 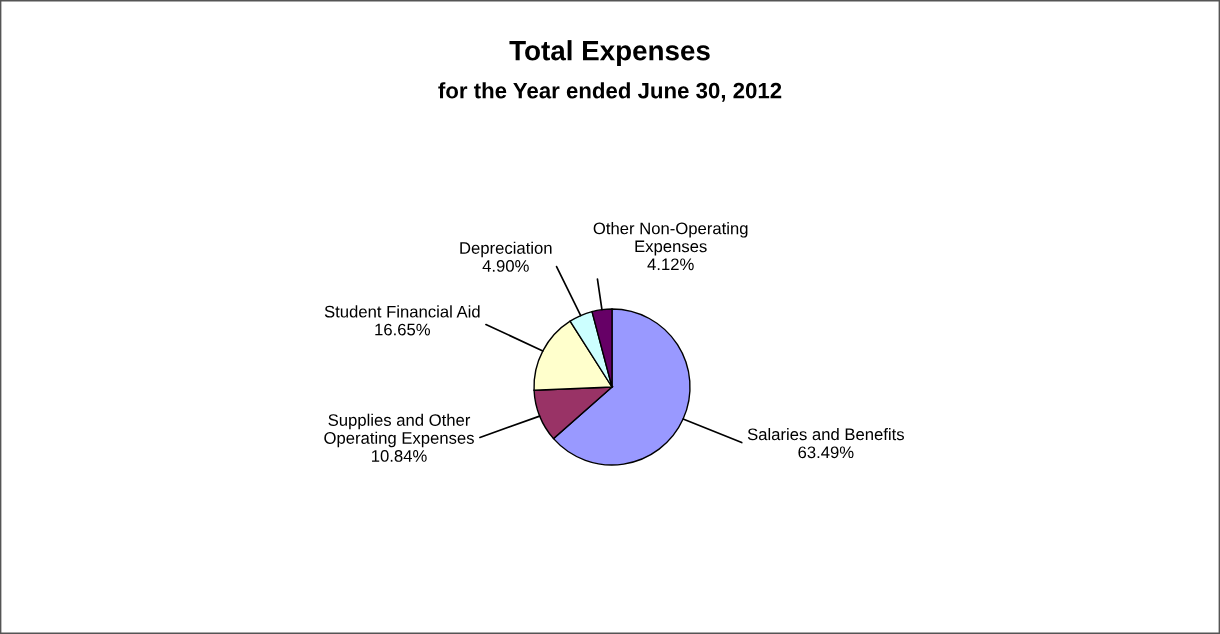 I want to click on data-label: 4.90%, so click(x=505, y=266).